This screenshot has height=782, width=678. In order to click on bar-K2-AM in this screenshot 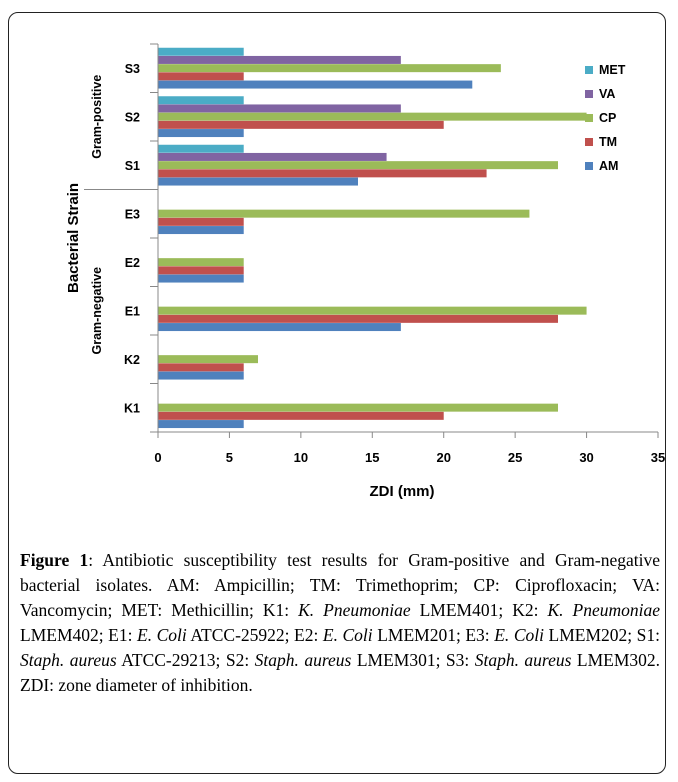, I will do `click(201, 375)`.